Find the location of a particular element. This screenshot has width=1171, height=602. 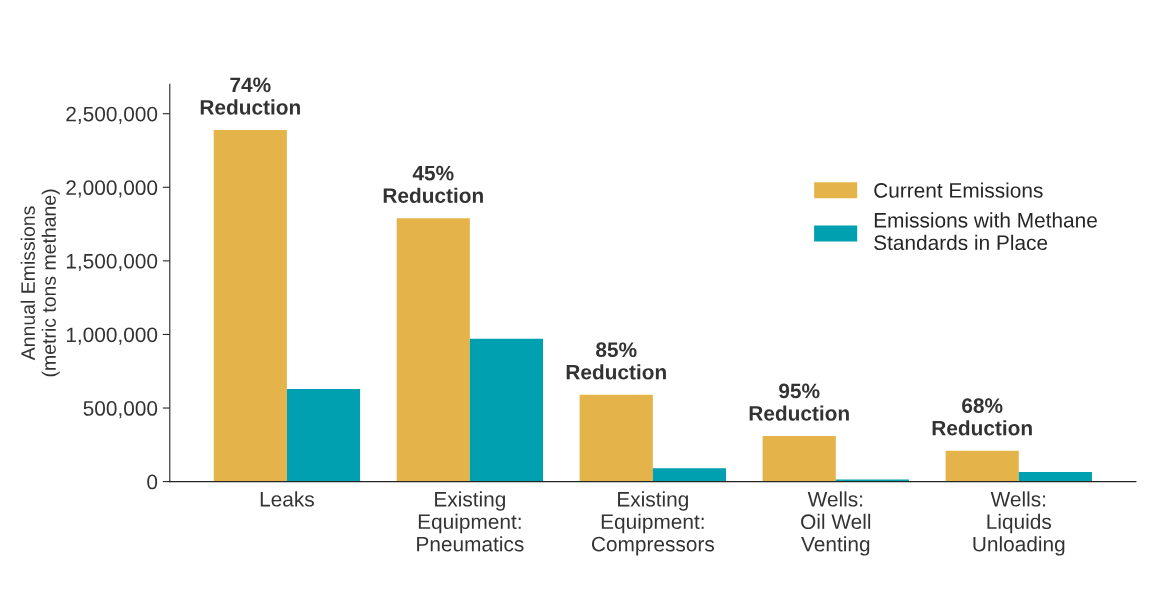

y-axis-title: Annual Emissions (metric tons methane) is located at coordinates (40, 283).